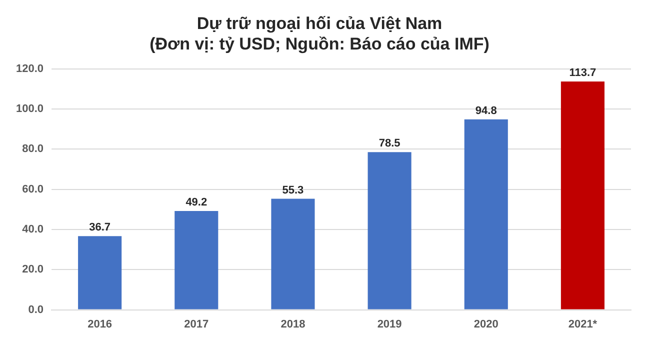 This screenshot has height=347, width=649. I want to click on data-label: 78.5, so click(389, 144).